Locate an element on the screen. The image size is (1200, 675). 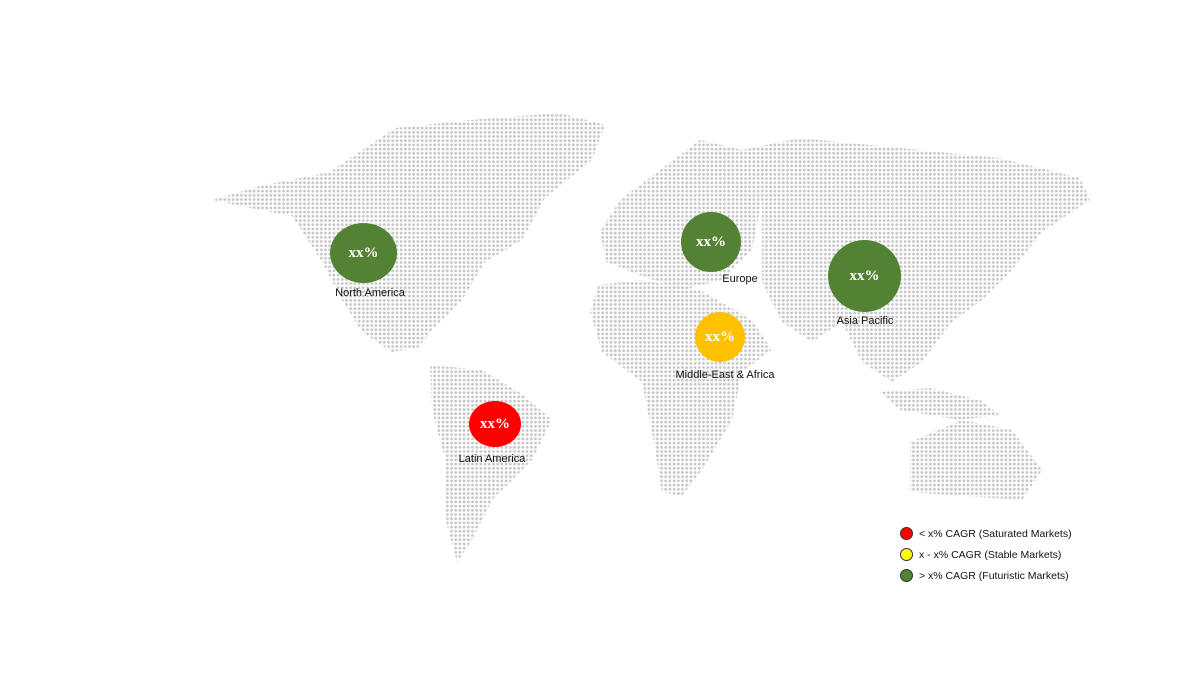
europe-value: xx% is located at coordinates (711, 241).